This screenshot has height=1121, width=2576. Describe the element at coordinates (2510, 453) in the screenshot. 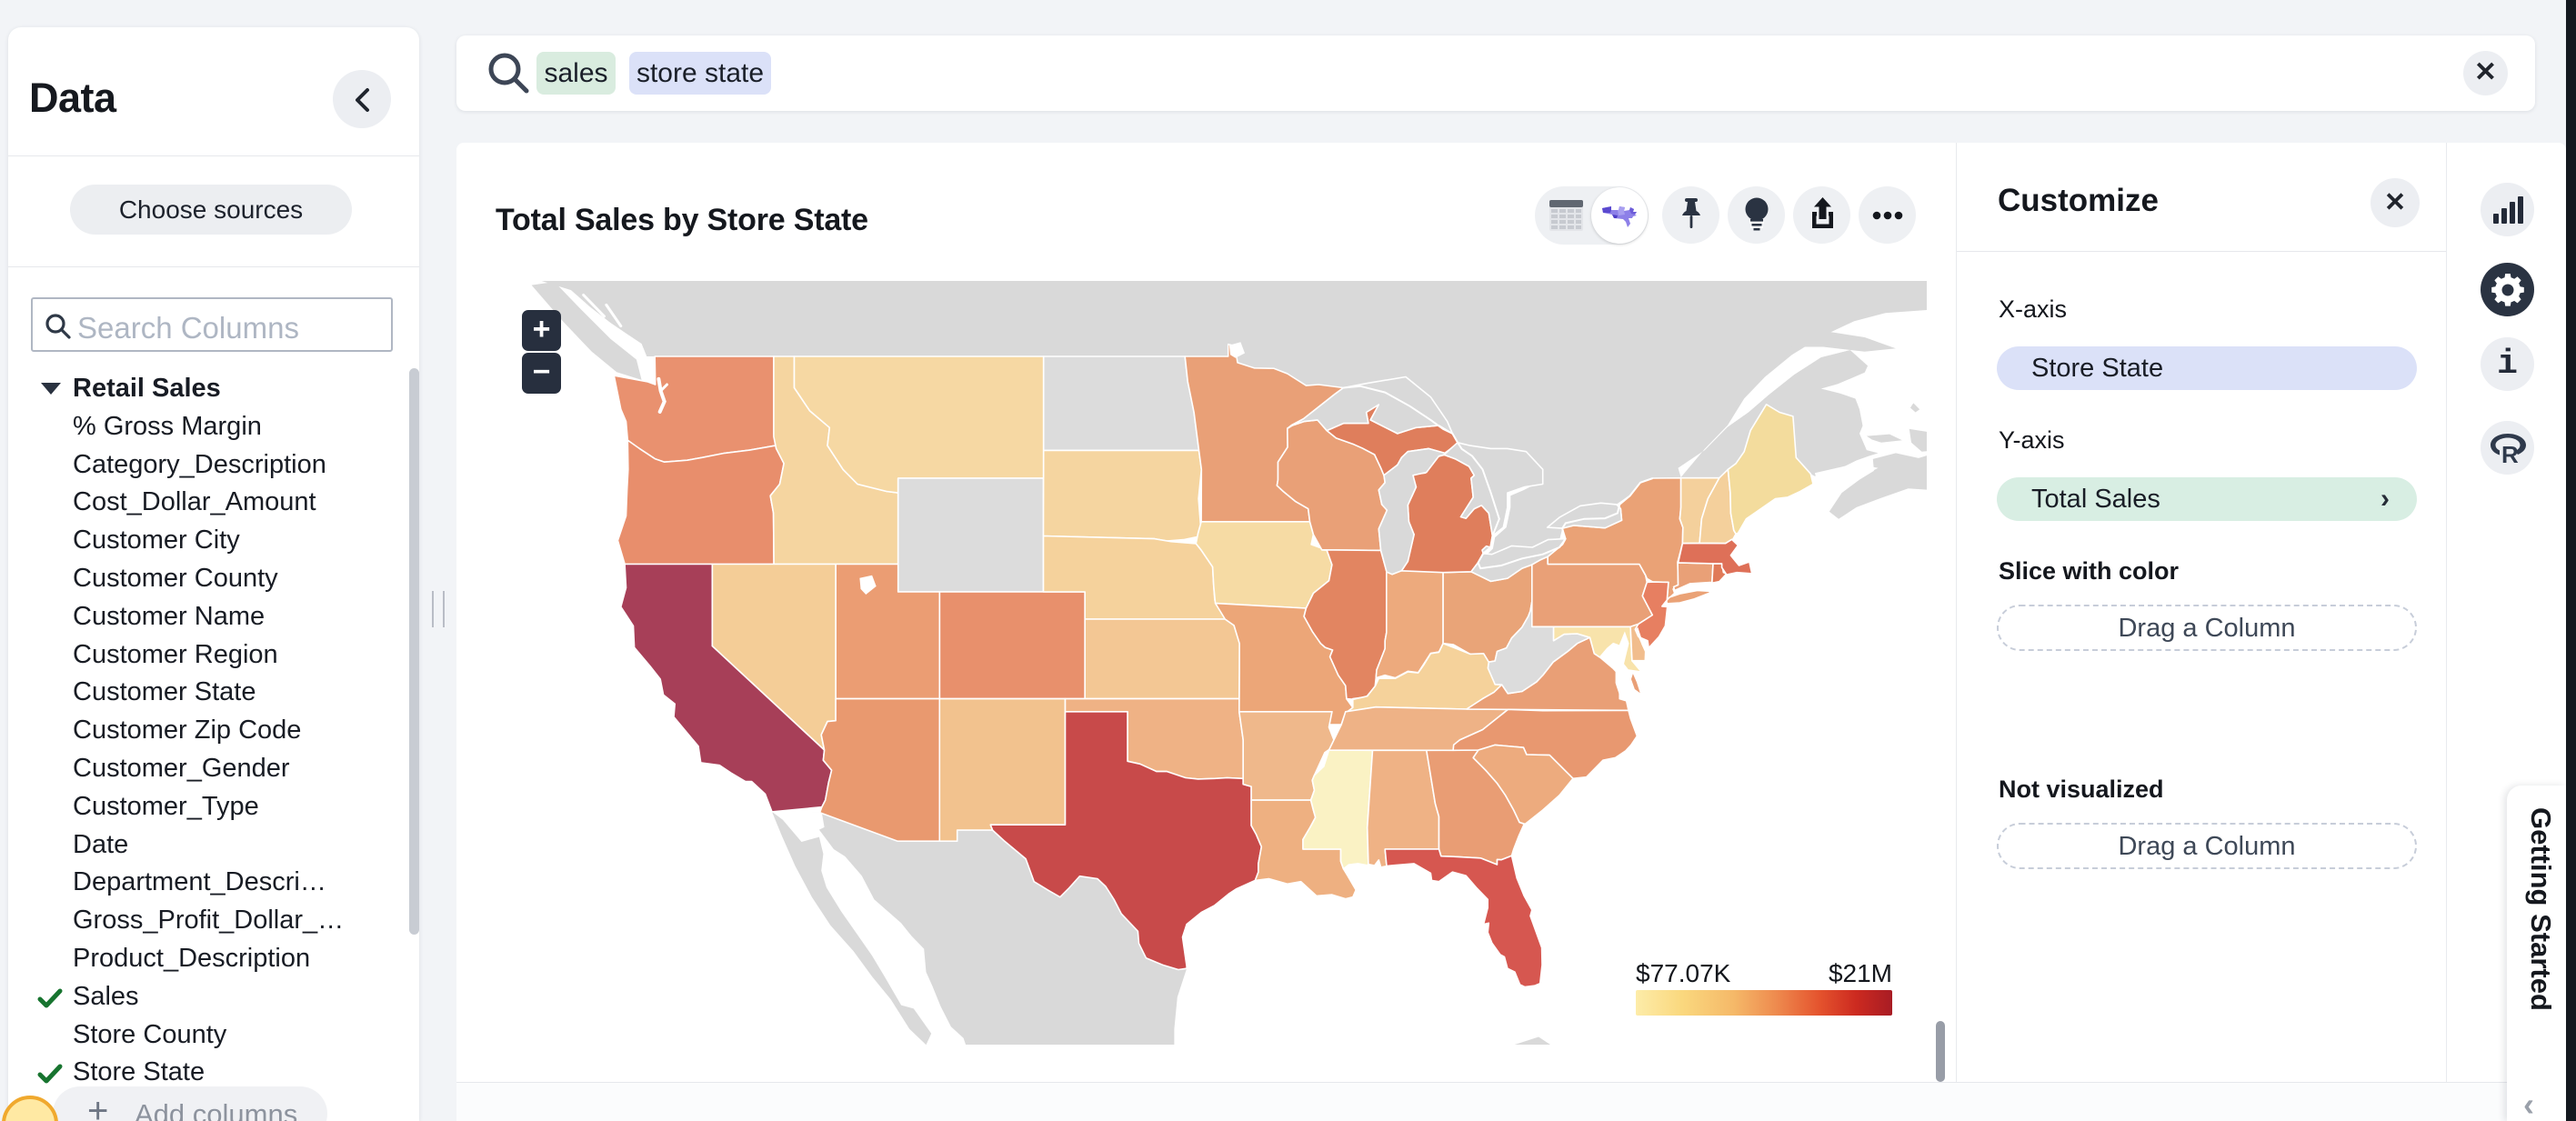

I see `svg-text: R` at that location.